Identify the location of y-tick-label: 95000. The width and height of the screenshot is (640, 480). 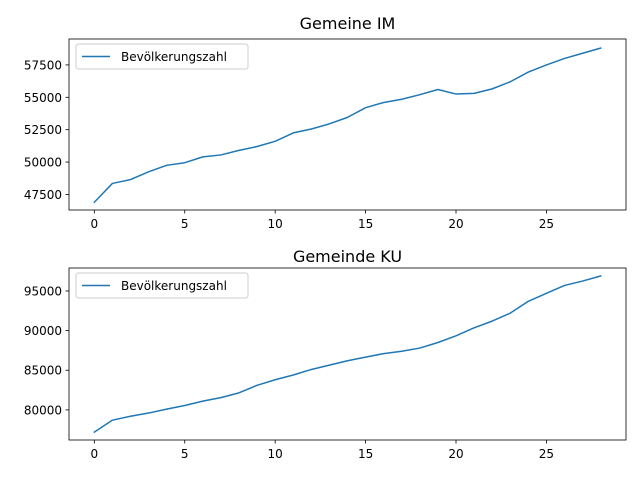
(43, 291).